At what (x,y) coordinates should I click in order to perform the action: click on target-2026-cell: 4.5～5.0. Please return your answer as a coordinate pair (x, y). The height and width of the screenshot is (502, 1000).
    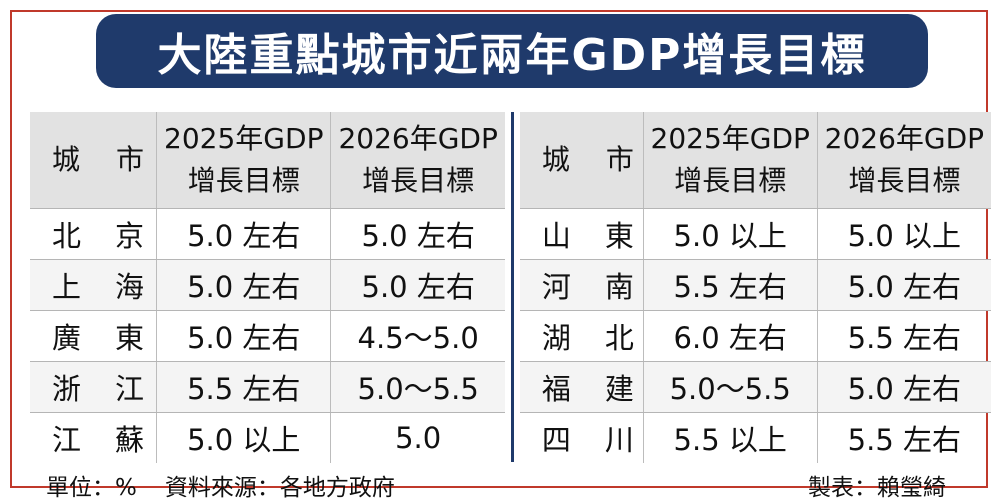
    Looking at the image, I should click on (417, 336).